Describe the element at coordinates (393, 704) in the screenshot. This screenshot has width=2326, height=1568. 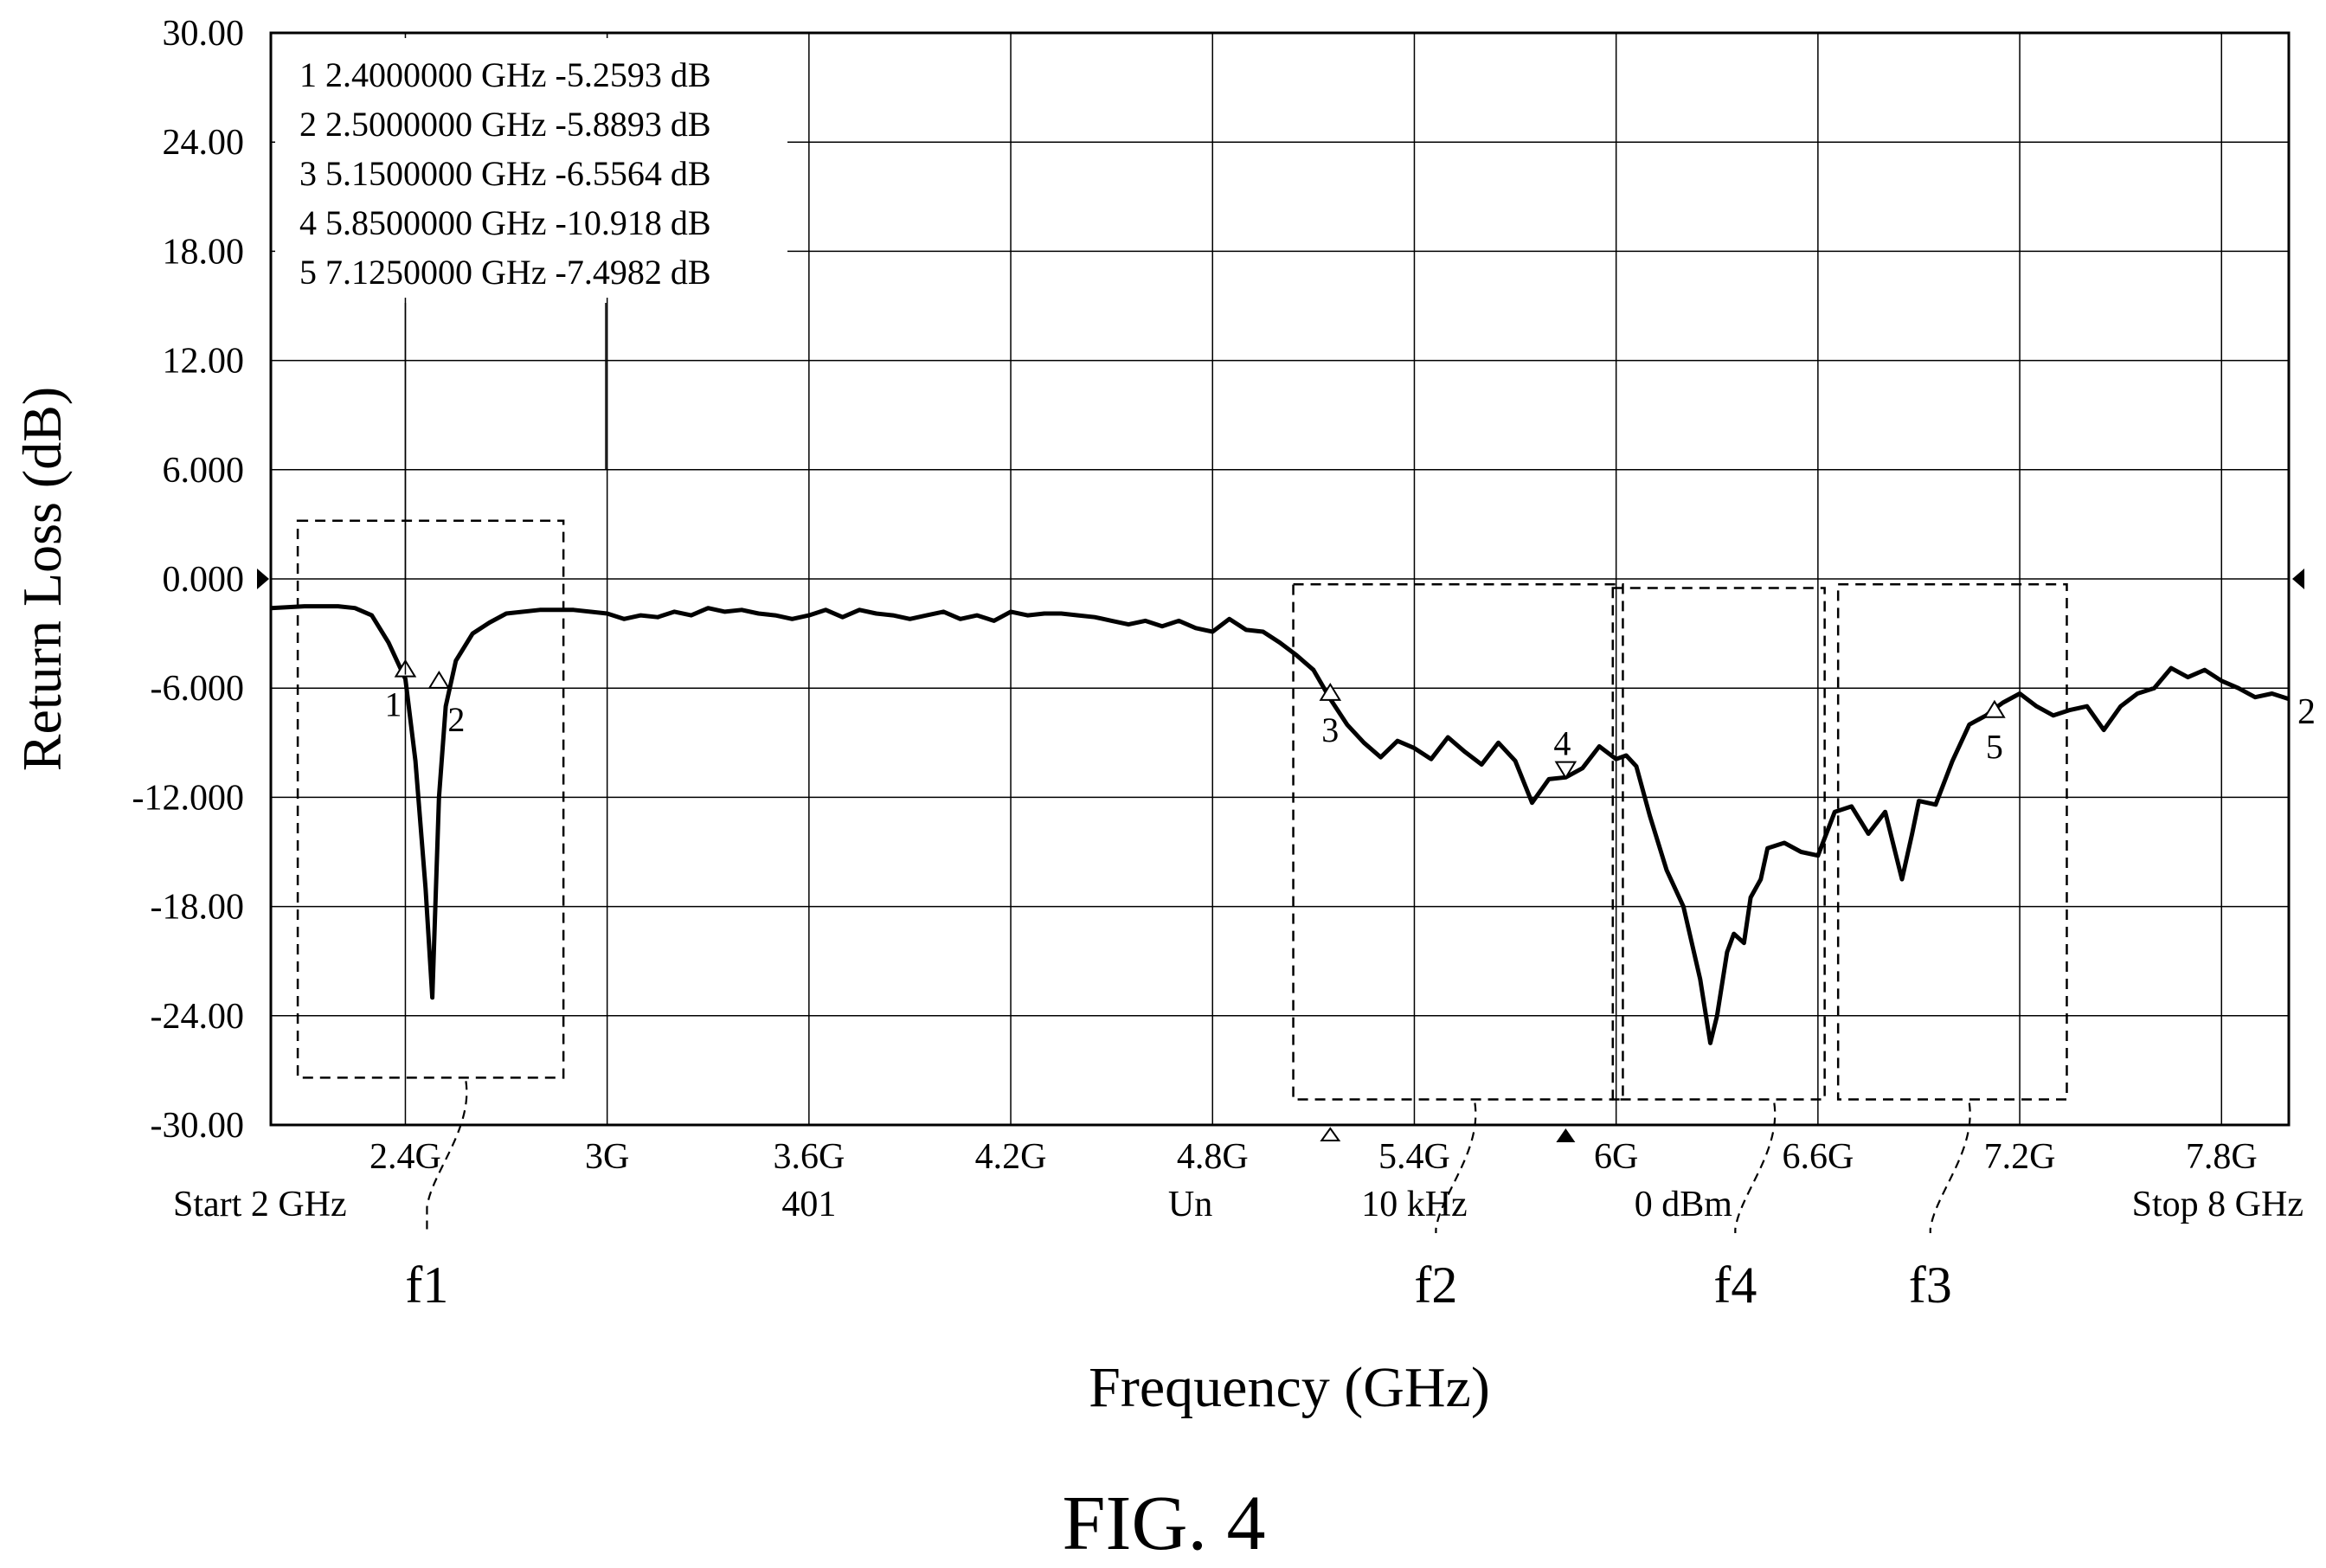
I see `marker-1-label: 1` at that location.